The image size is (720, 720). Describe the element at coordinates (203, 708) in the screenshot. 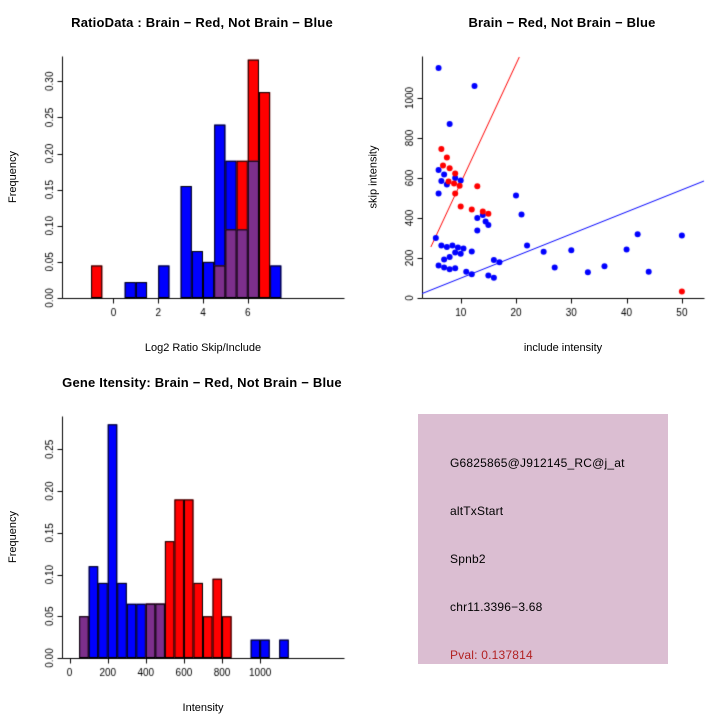

I see `gene-intensity-histogram-xlabel: Intensity` at that location.